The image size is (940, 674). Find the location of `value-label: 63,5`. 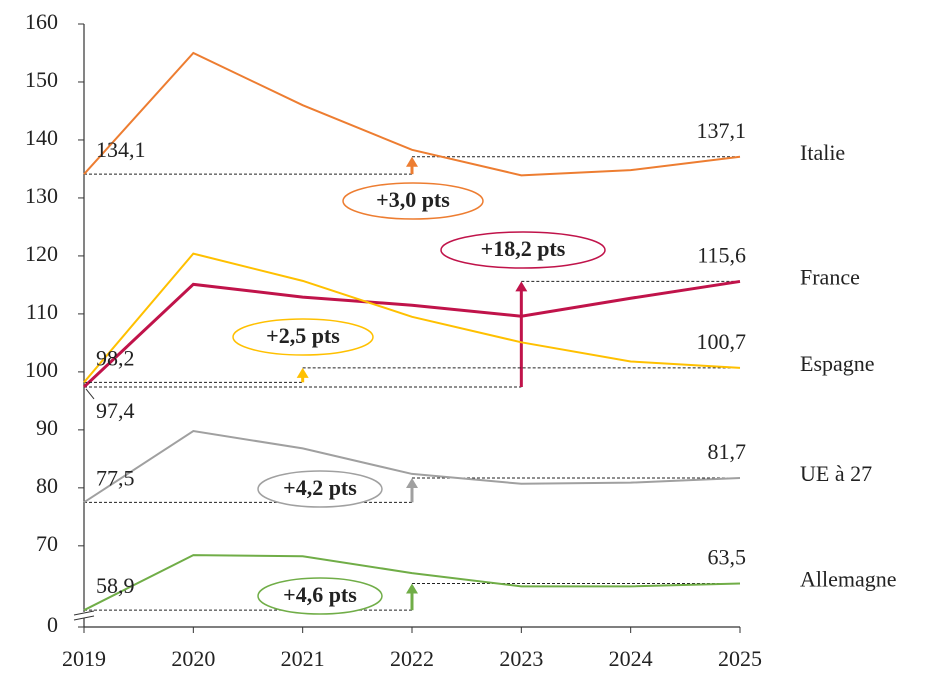

value-label: 63,5 is located at coordinates (727, 557).